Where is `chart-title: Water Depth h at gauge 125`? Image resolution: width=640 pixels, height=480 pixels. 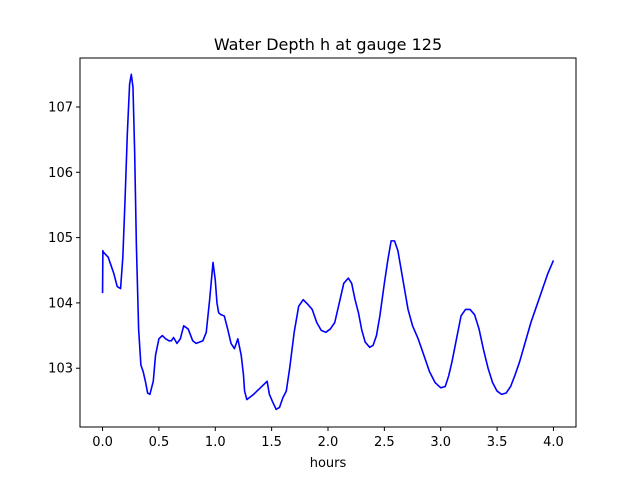 chart-title: Water Depth h at gauge 125 is located at coordinates (328, 44).